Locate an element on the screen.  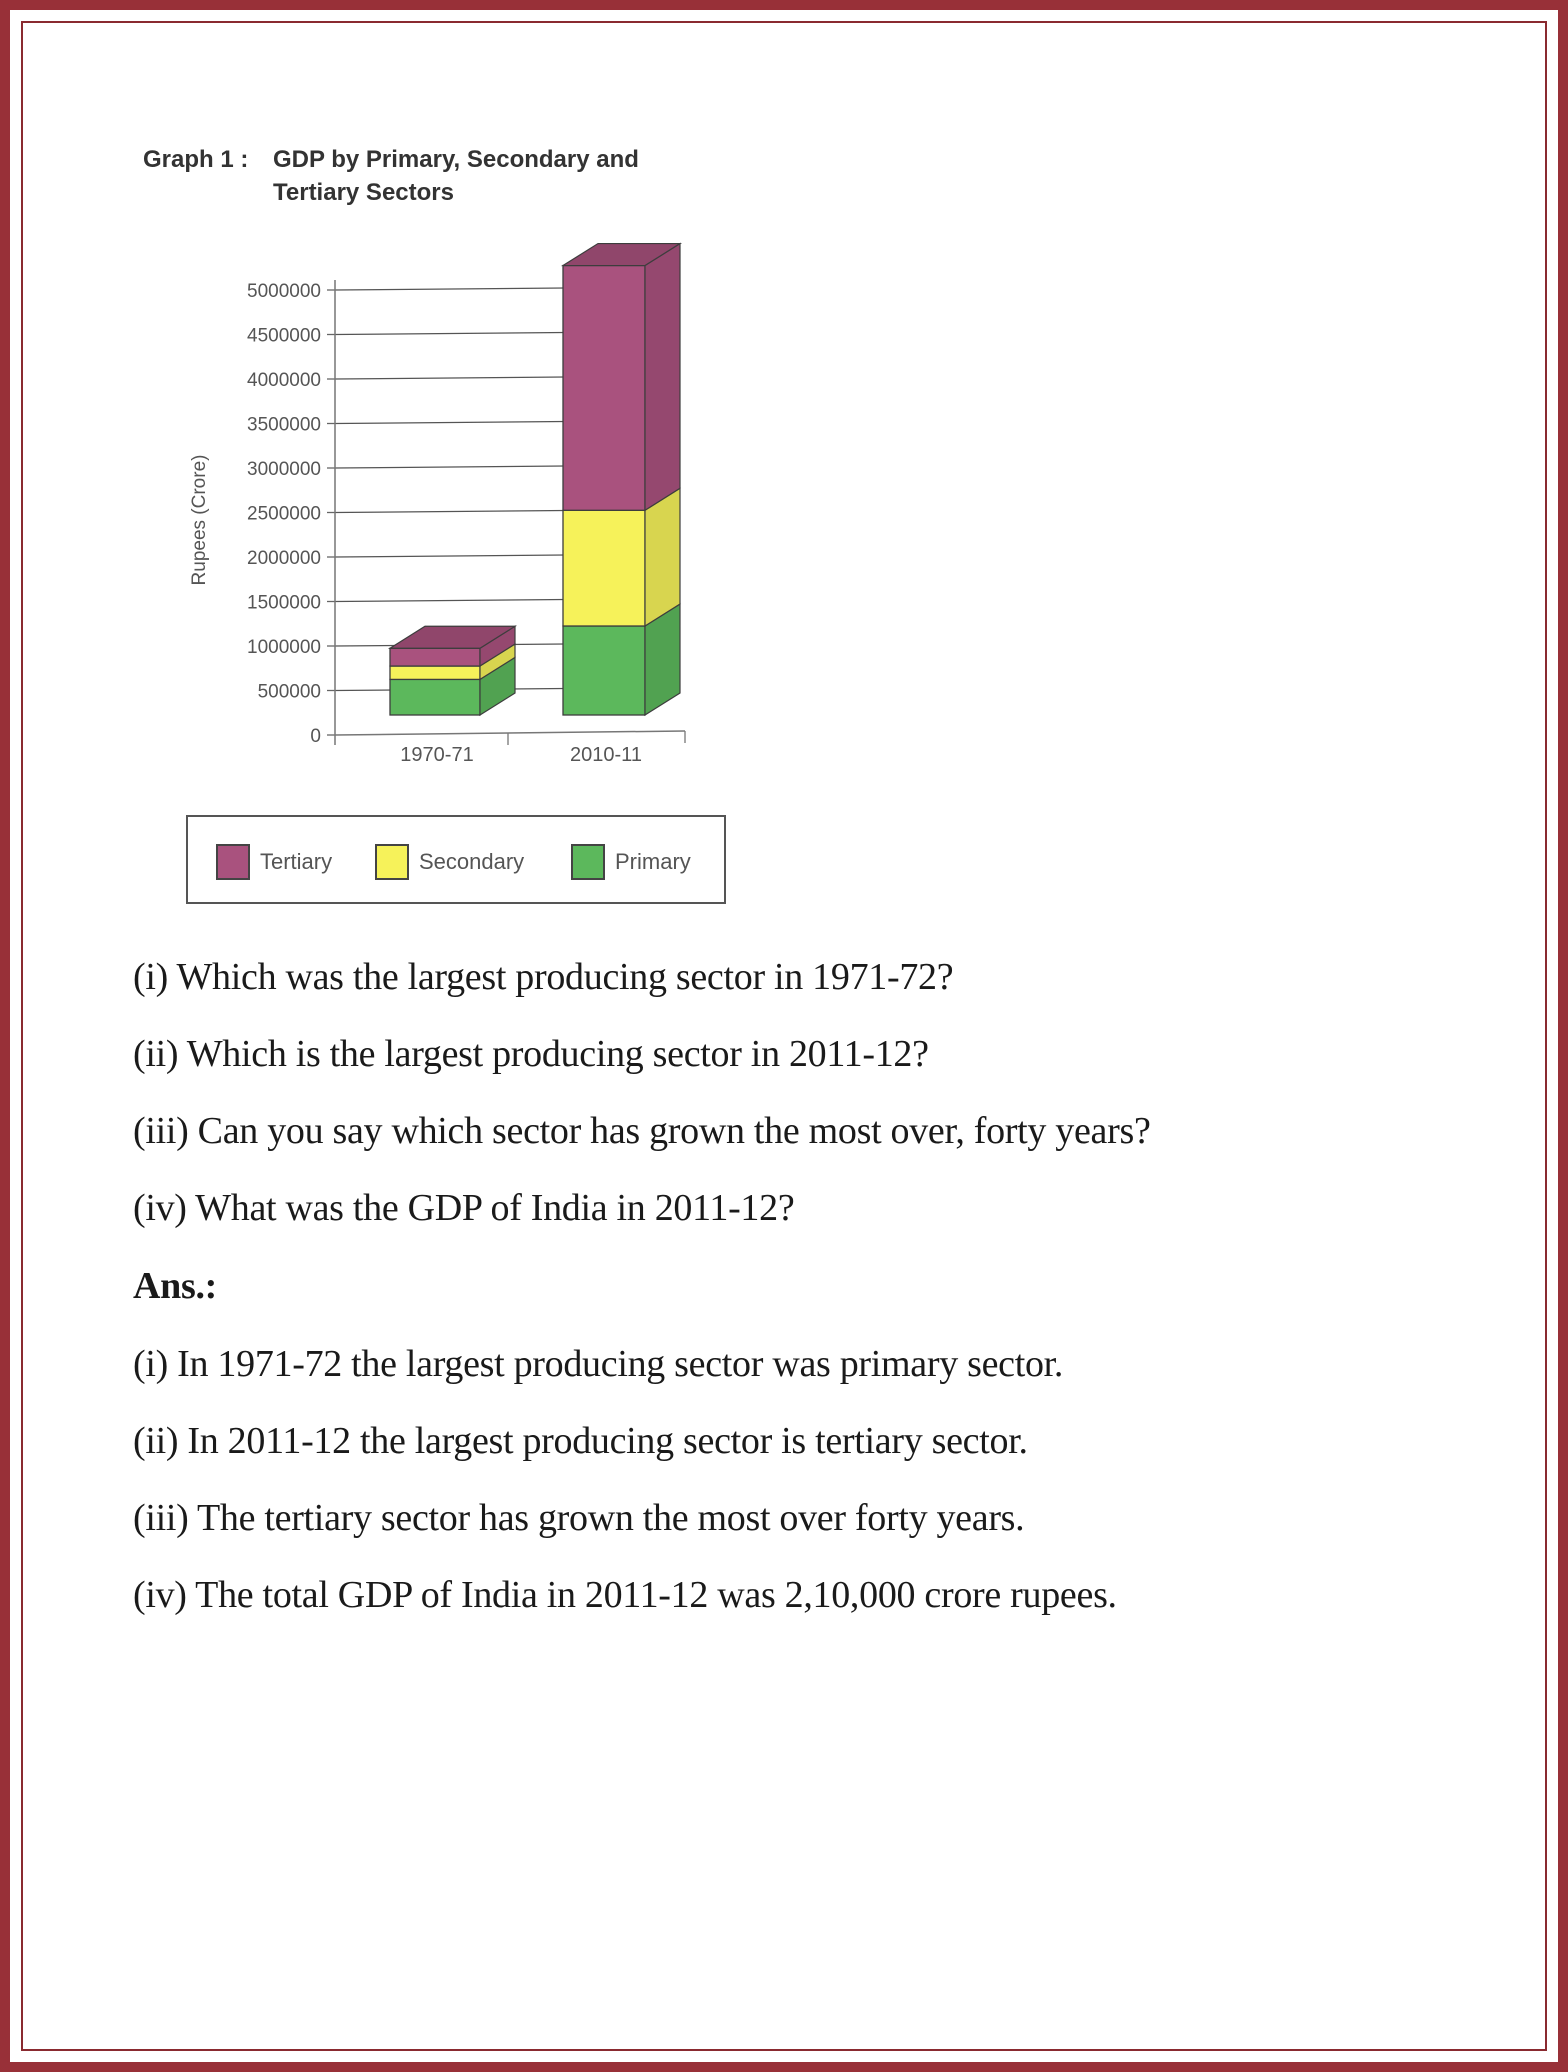
y-tick-label: 5000000 is located at coordinates (284, 291).